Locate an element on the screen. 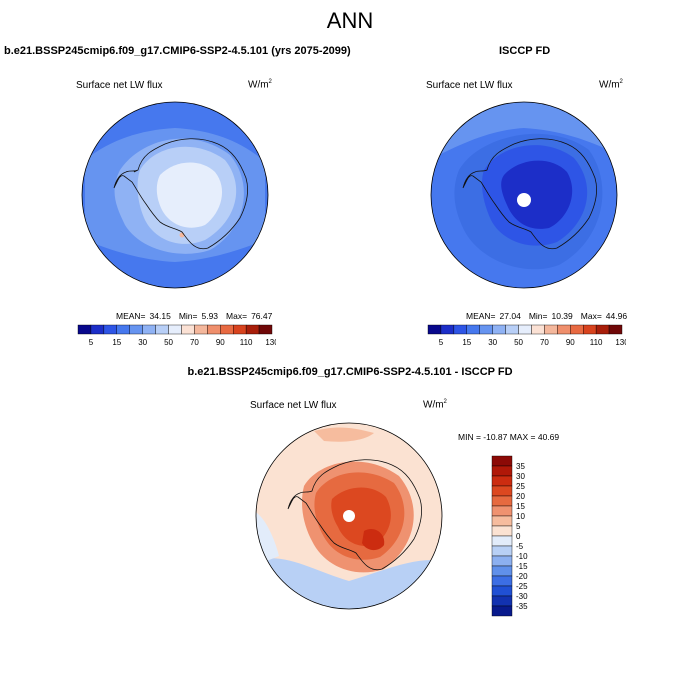  obs-colorbar-tick-label: 30 is located at coordinates (492, 342).